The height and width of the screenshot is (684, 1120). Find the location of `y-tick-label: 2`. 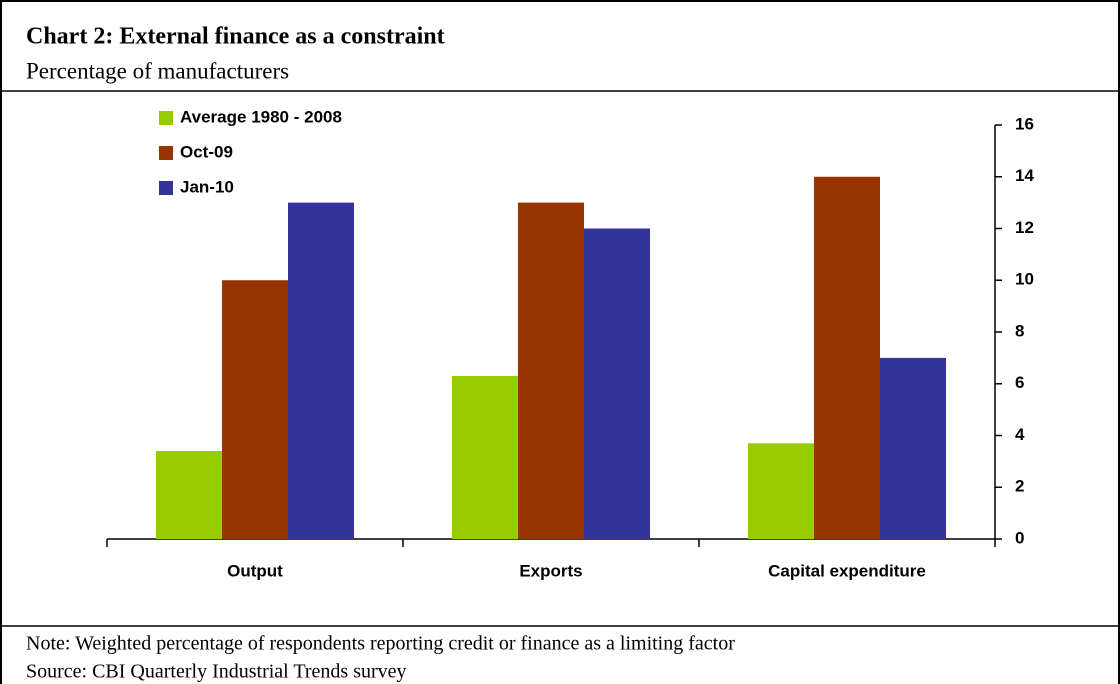

y-tick-label: 2 is located at coordinates (1019, 486).